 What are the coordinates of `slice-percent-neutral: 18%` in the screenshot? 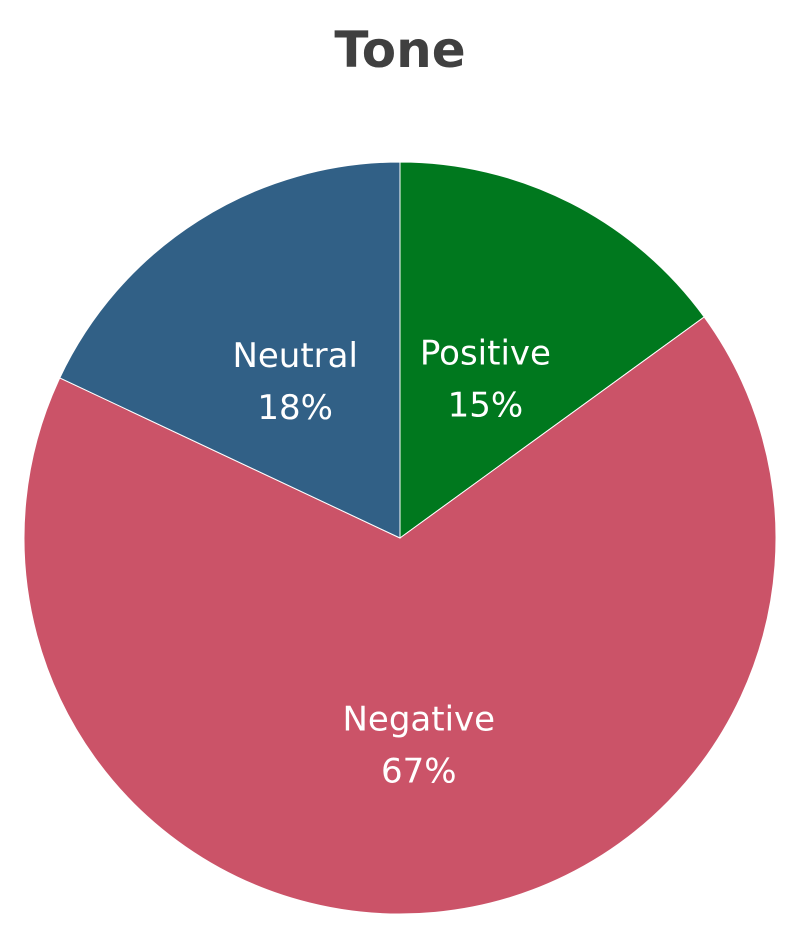 It's located at (295, 408).